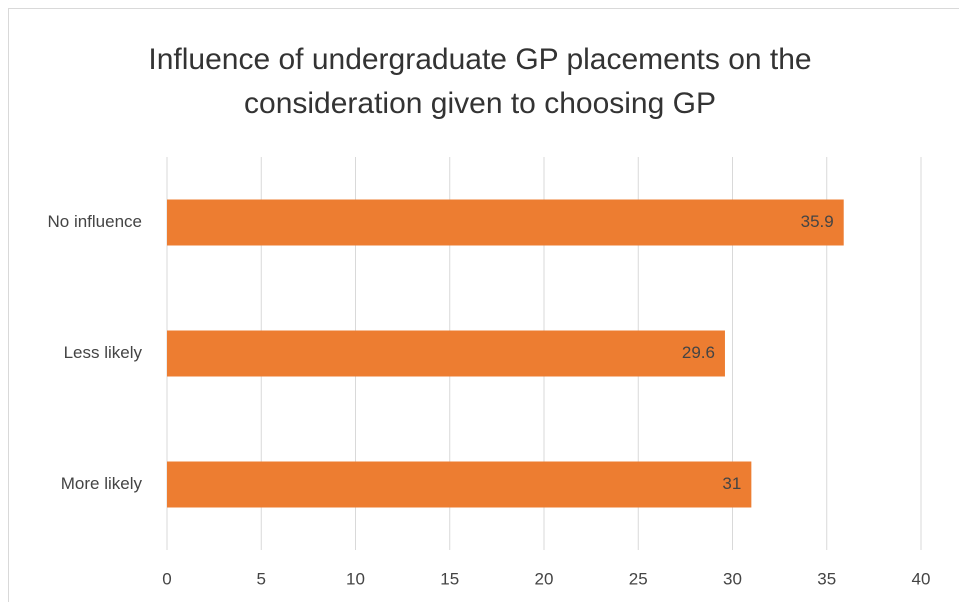  I want to click on x-tick-label: 5, so click(261, 578).